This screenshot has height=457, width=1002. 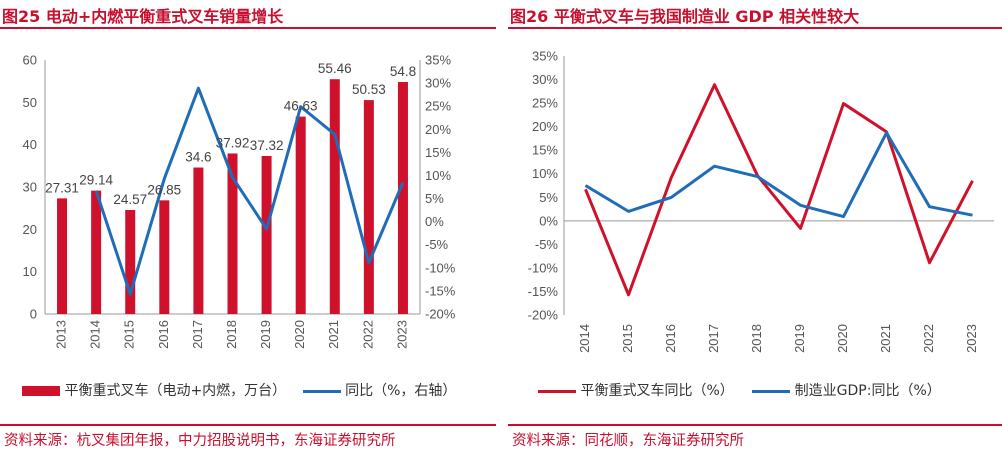 What do you see at coordinates (440, 314) in the screenshot?
I see `y2-tick-label: -20%` at bounding box center [440, 314].